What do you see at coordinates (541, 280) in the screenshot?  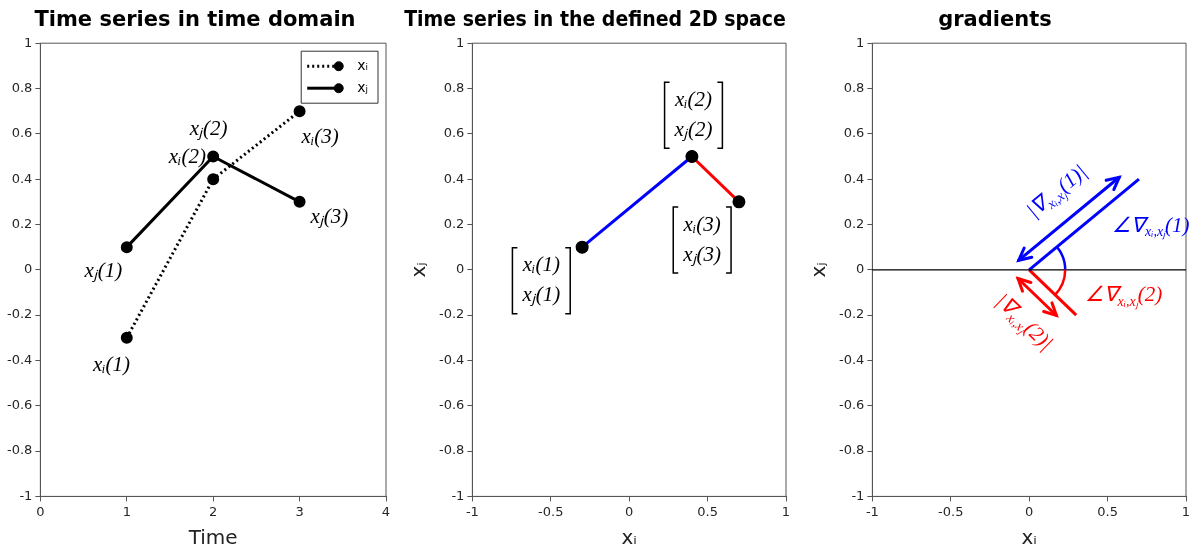 I see `annotation: xᵢ(1) xⱼ(1)` at bounding box center [541, 280].